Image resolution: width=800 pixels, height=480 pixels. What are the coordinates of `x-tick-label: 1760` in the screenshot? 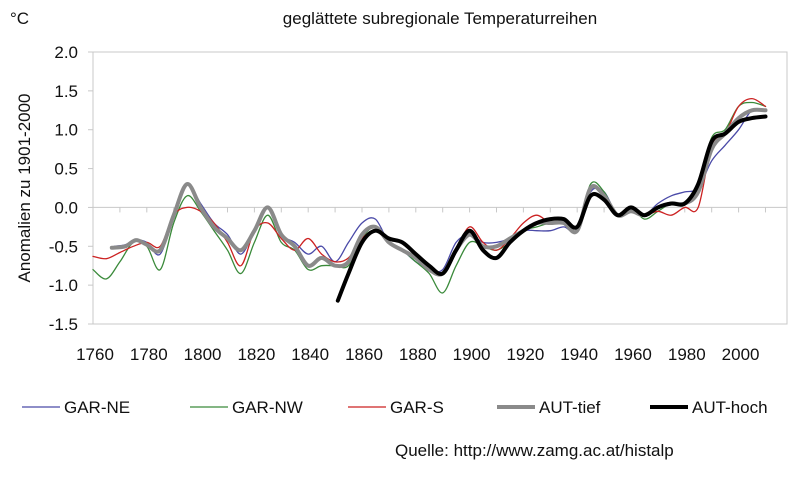 It's located at (95, 354).